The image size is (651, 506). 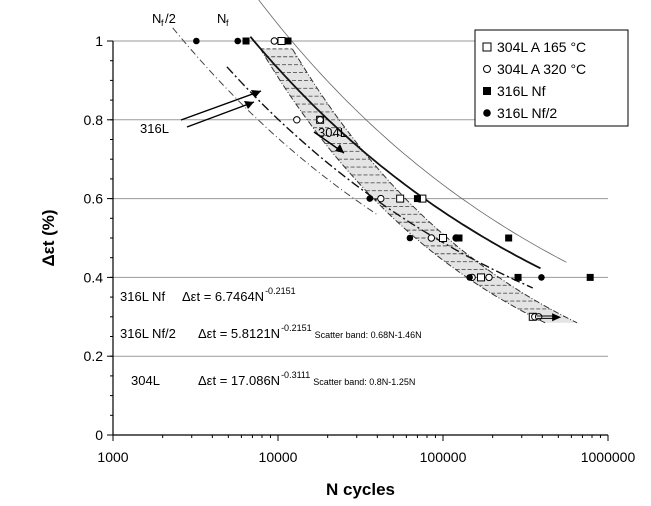 What do you see at coordinates (360, 489) in the screenshot?
I see `x-axis-label: N cycles` at bounding box center [360, 489].